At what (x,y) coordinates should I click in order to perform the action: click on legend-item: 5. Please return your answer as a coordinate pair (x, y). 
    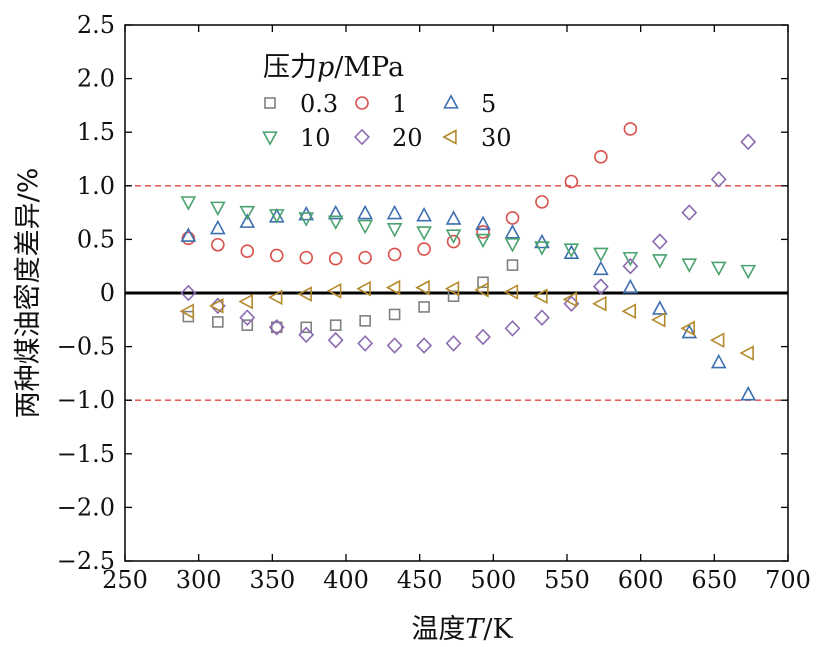
    Looking at the image, I should click on (469, 104).